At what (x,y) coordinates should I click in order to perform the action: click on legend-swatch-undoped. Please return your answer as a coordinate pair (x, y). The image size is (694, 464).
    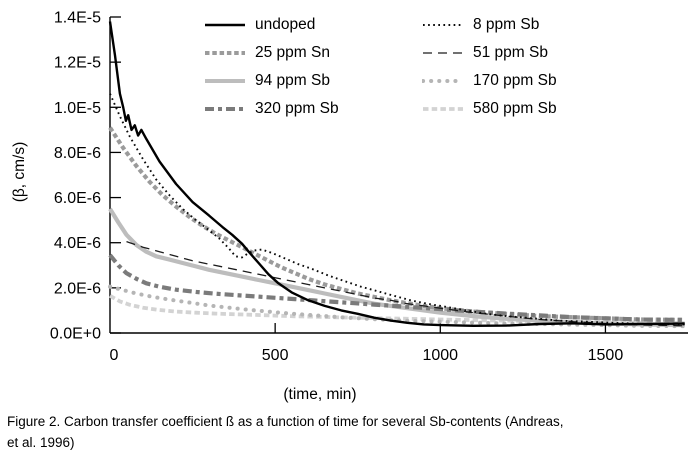
    Looking at the image, I should click on (225, 25).